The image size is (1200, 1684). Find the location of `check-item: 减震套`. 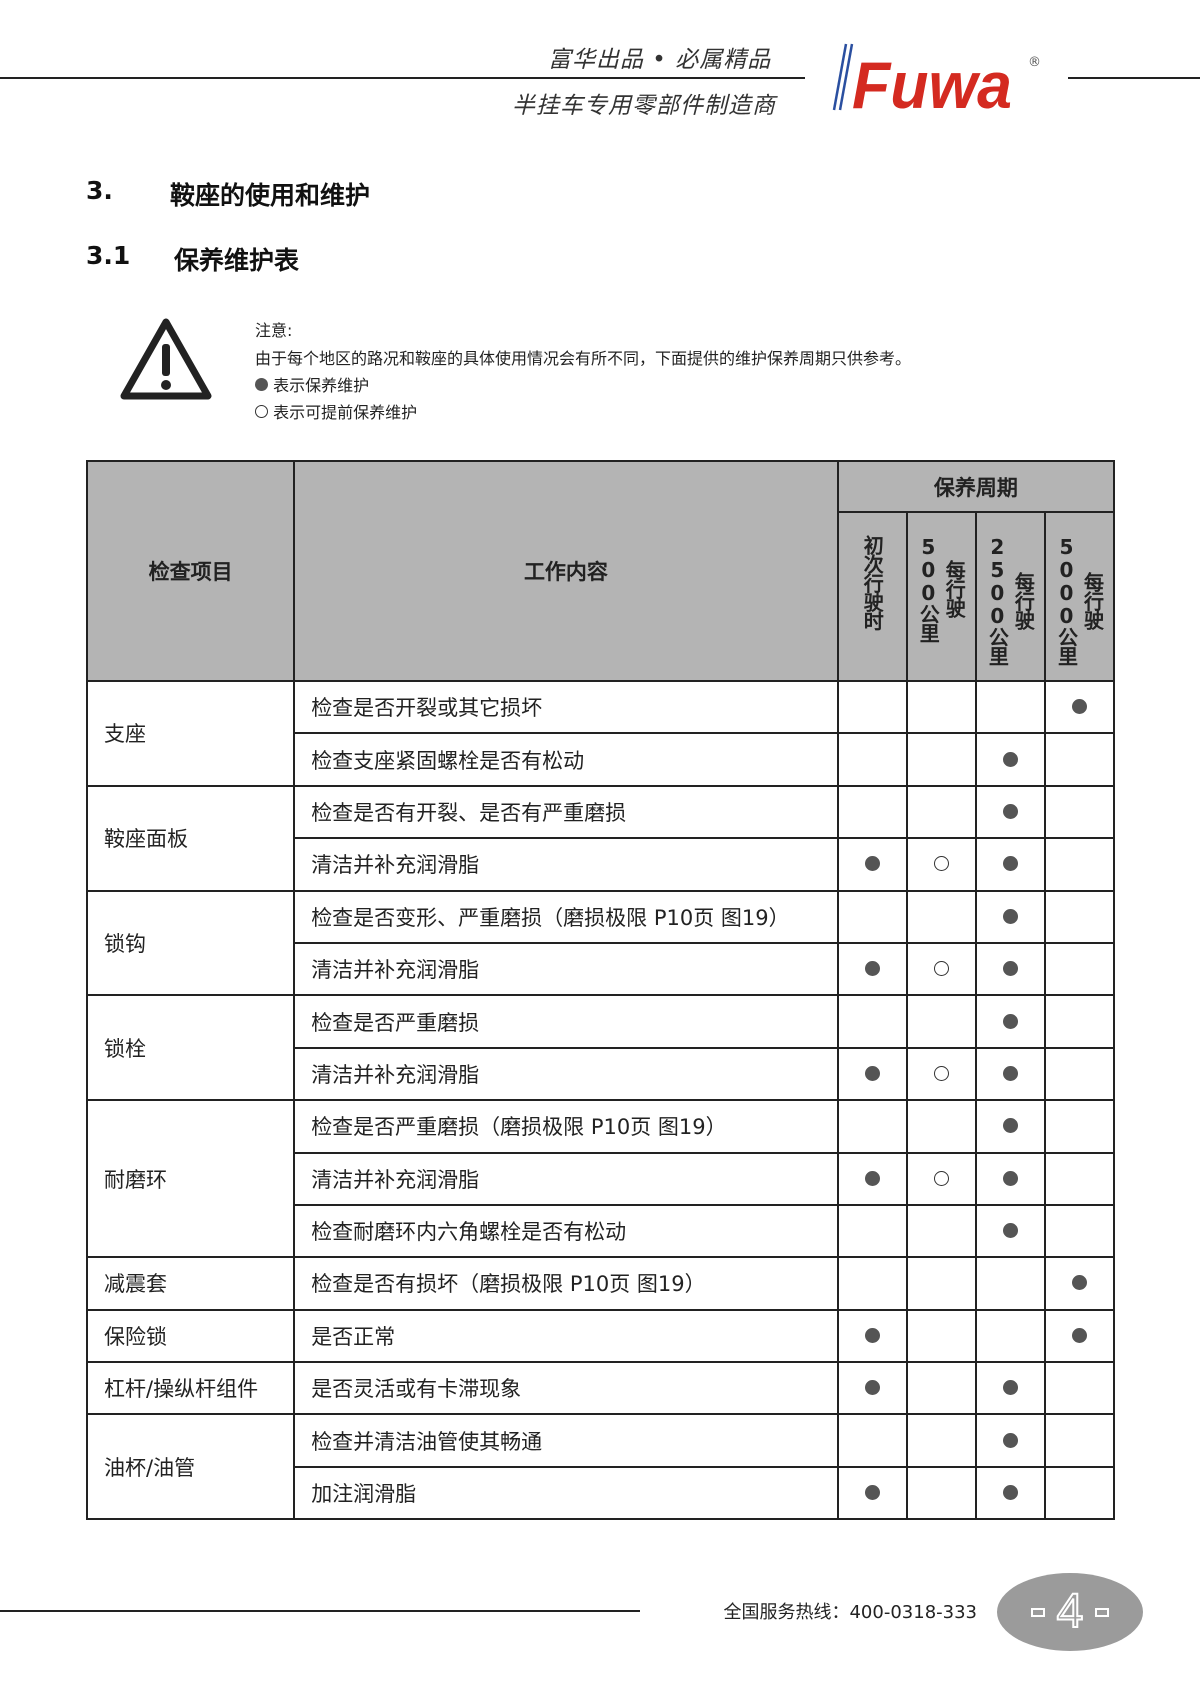

check-item: 减震套 is located at coordinates (190, 1283).